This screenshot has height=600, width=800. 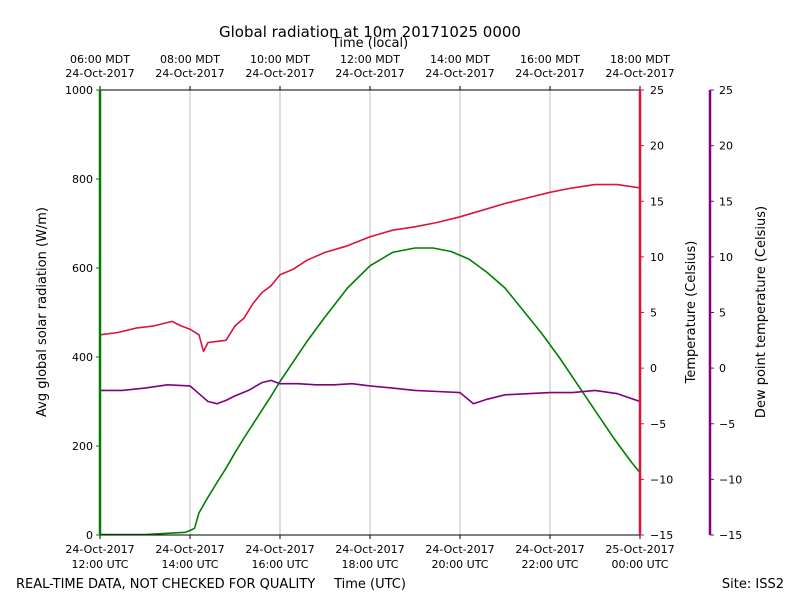 What do you see at coordinates (639, 549) in the screenshot?
I see `x-tick-date: 25-Oct-2017` at bounding box center [639, 549].